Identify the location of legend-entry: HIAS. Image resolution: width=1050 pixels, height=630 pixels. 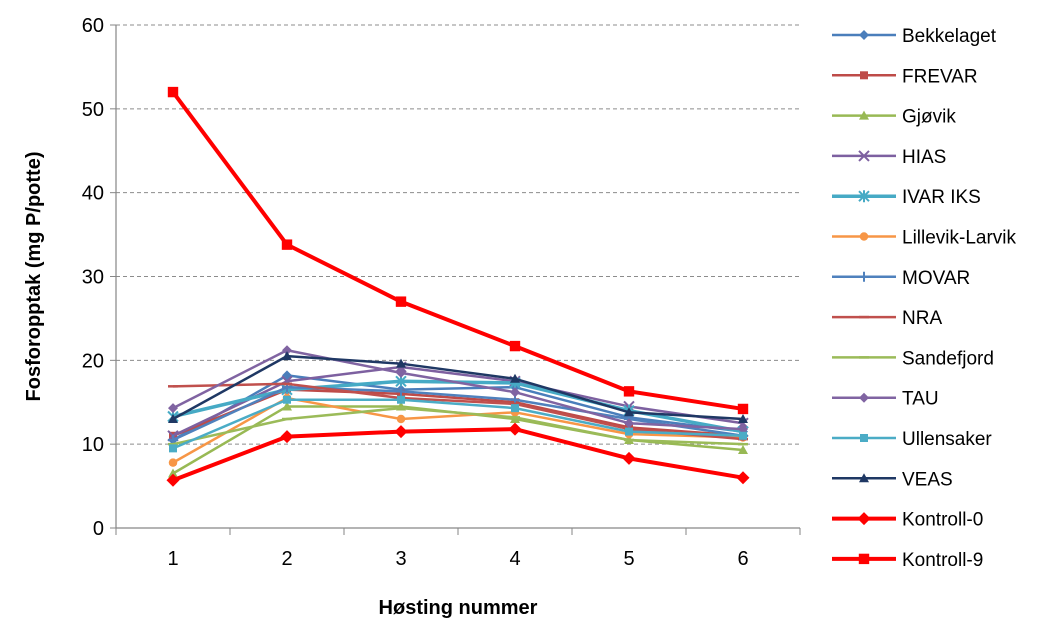
(889, 157).